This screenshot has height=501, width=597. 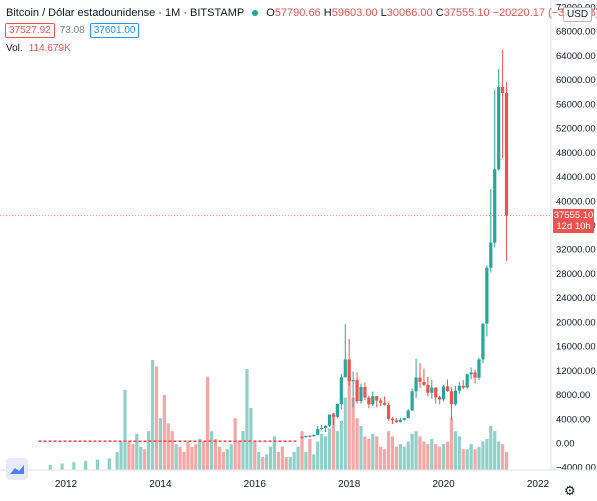 What do you see at coordinates (573, 221) in the screenshot?
I see `last-price-tag: 37555.10 12d 10h` at bounding box center [573, 221].